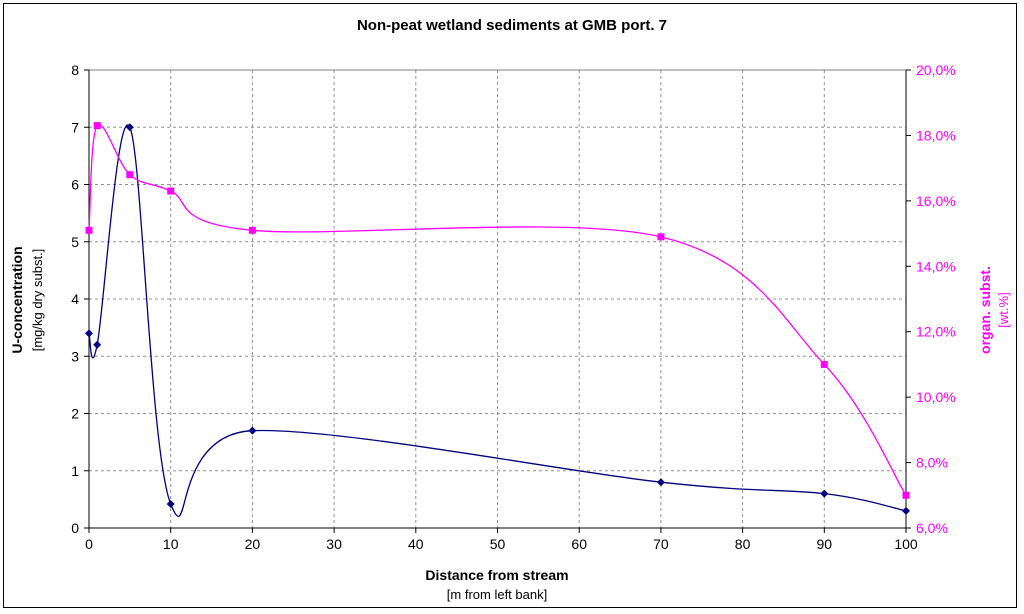 Image resolution: width=1024 pixels, height=614 pixels. I want to click on y2-tick-label: 12,0%, so click(936, 332).